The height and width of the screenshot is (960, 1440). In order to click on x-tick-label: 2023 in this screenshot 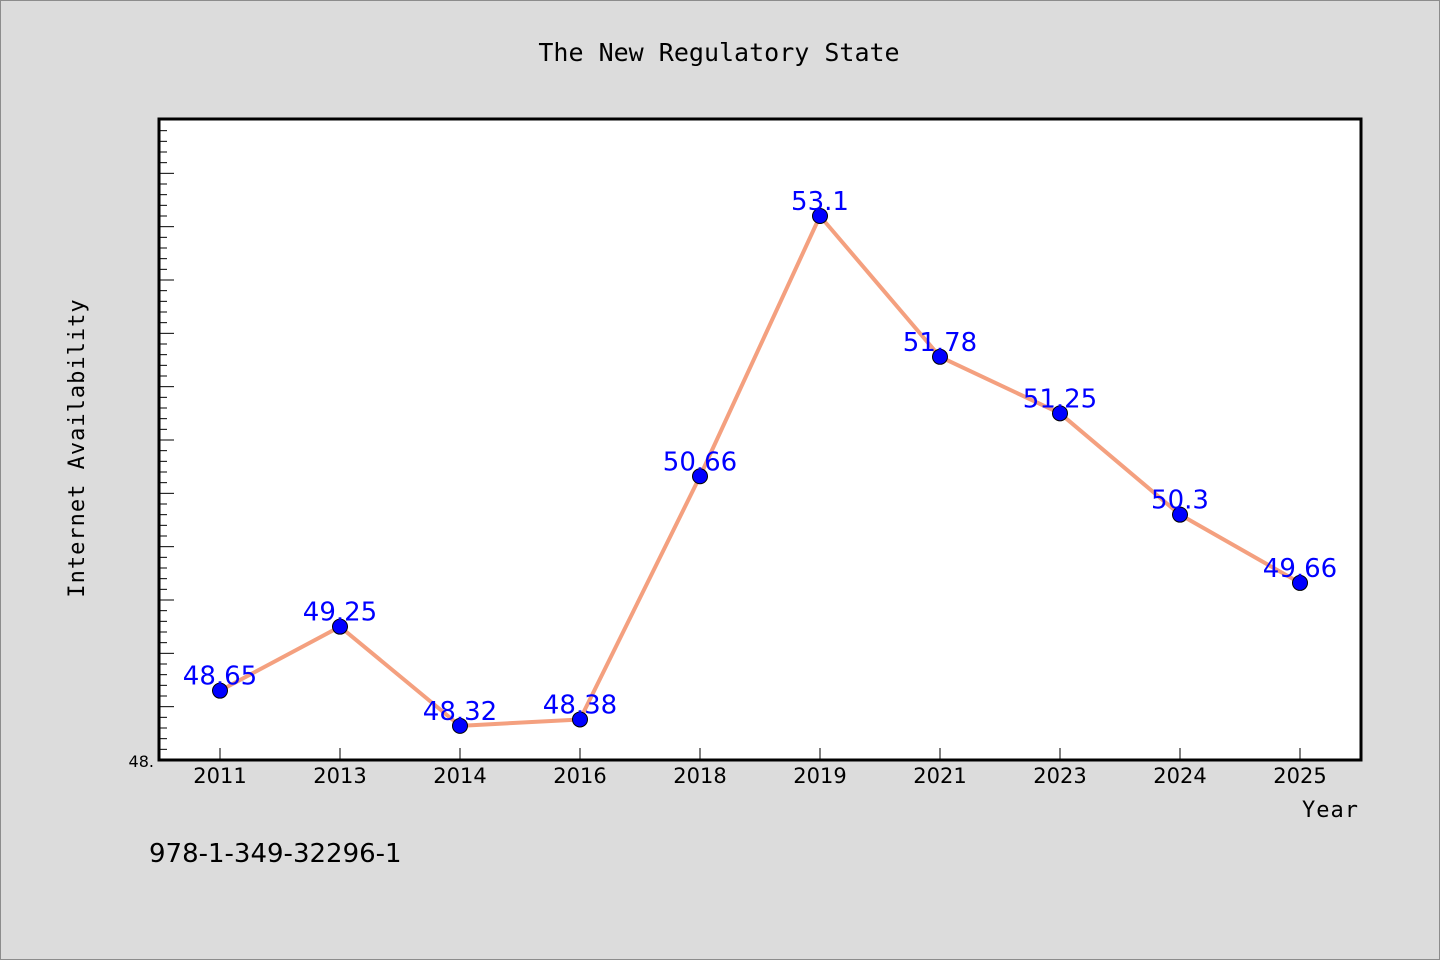, I will do `click(1059, 776)`.